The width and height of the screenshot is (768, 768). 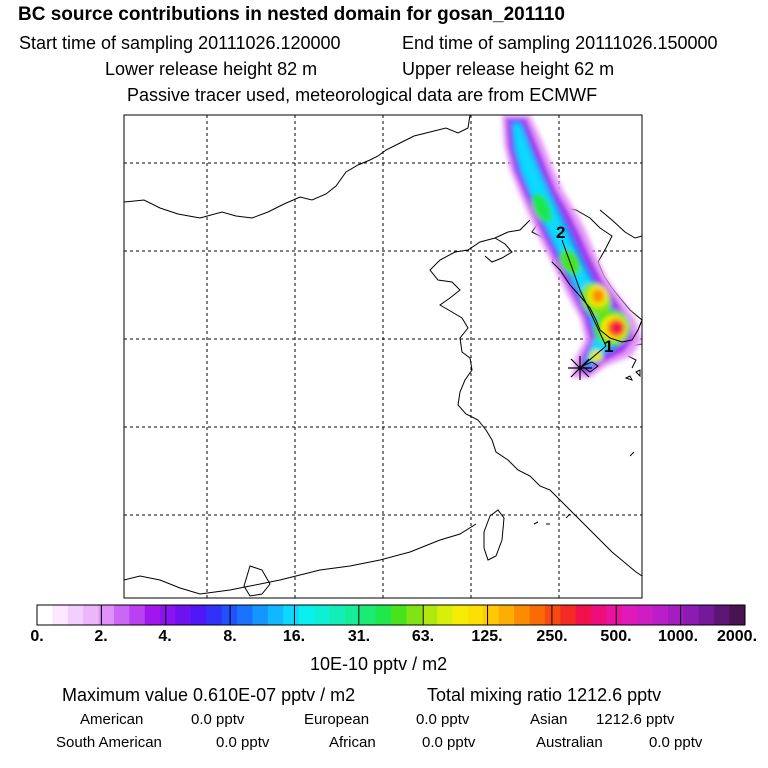 What do you see at coordinates (37, 636) in the screenshot?
I see `colorbar-tick-label: 0.` at bounding box center [37, 636].